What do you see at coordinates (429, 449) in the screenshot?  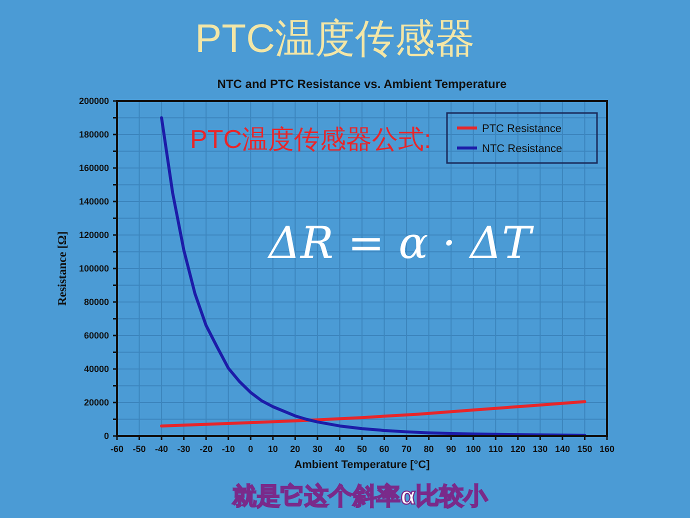 I see `x-tick-label: 80` at bounding box center [429, 449].